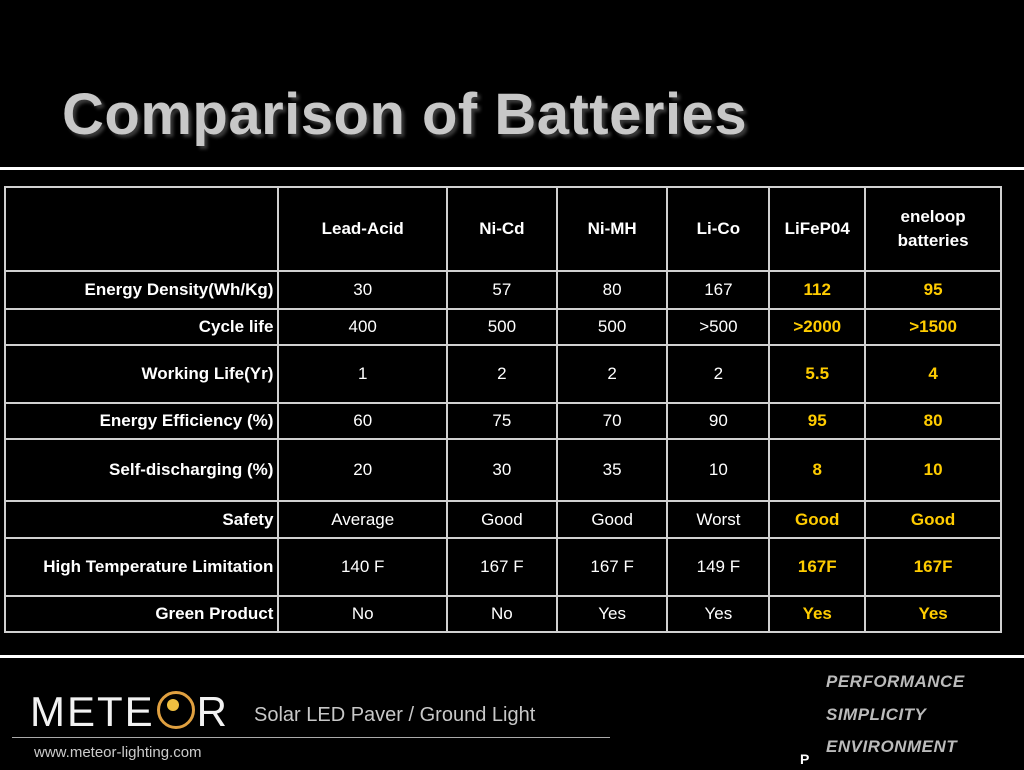 The width and height of the screenshot is (1024, 770). I want to click on footer-divider, so click(311, 737).